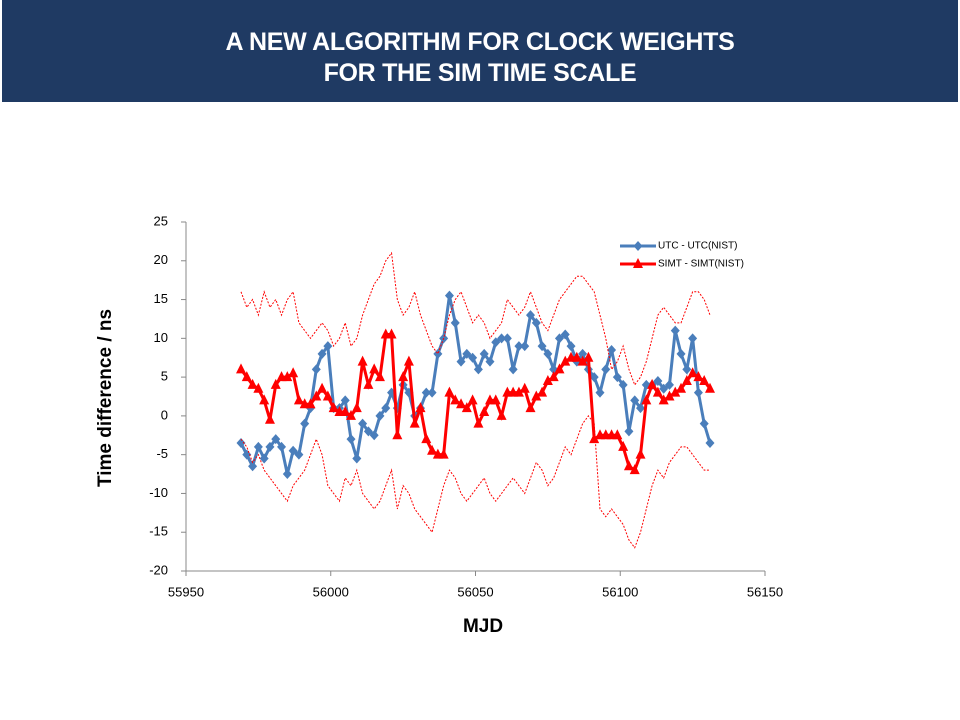 Image resolution: width=960 pixels, height=720 pixels. I want to click on series-line, so click(475, 385).